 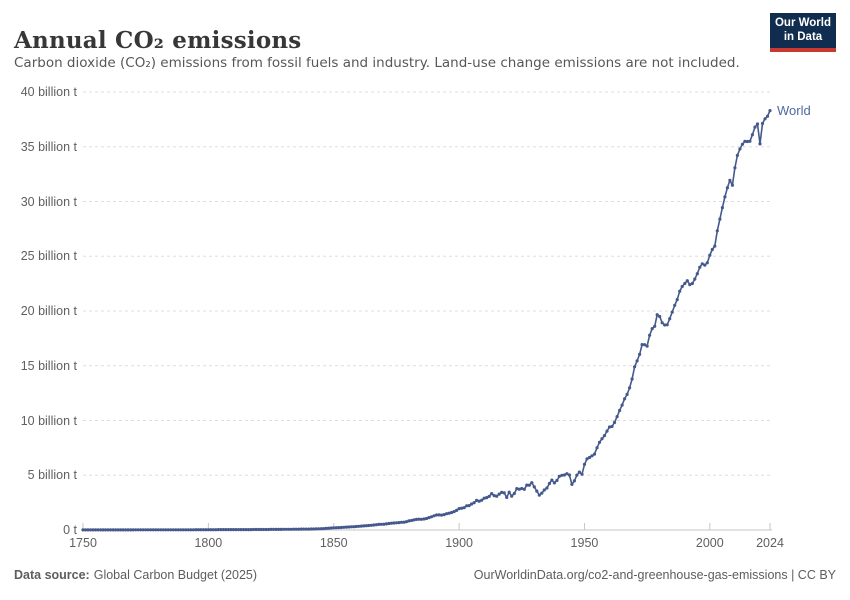 What do you see at coordinates (794, 110) in the screenshot?
I see `series-label-world: World` at bounding box center [794, 110].